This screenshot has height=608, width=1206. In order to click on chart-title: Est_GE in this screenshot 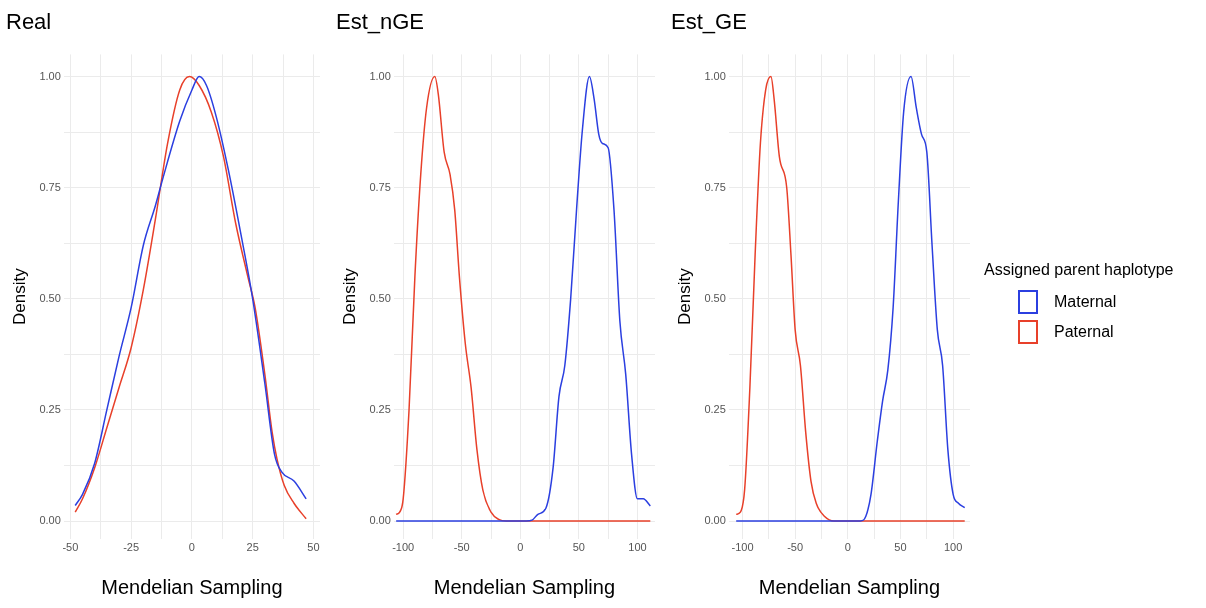, I will do `click(709, 22)`.